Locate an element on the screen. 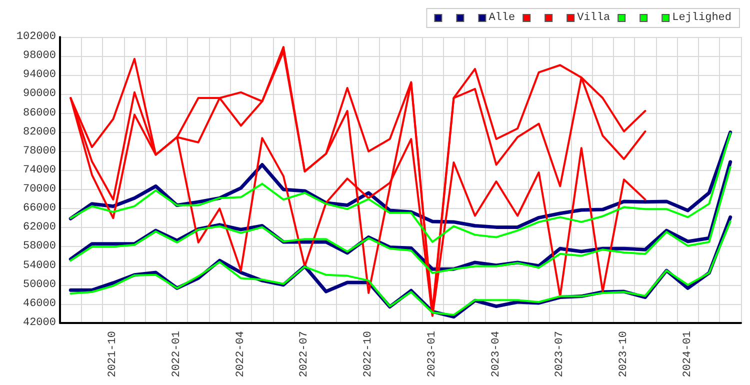  y-tick-label: 102000 is located at coordinates (36, 37).